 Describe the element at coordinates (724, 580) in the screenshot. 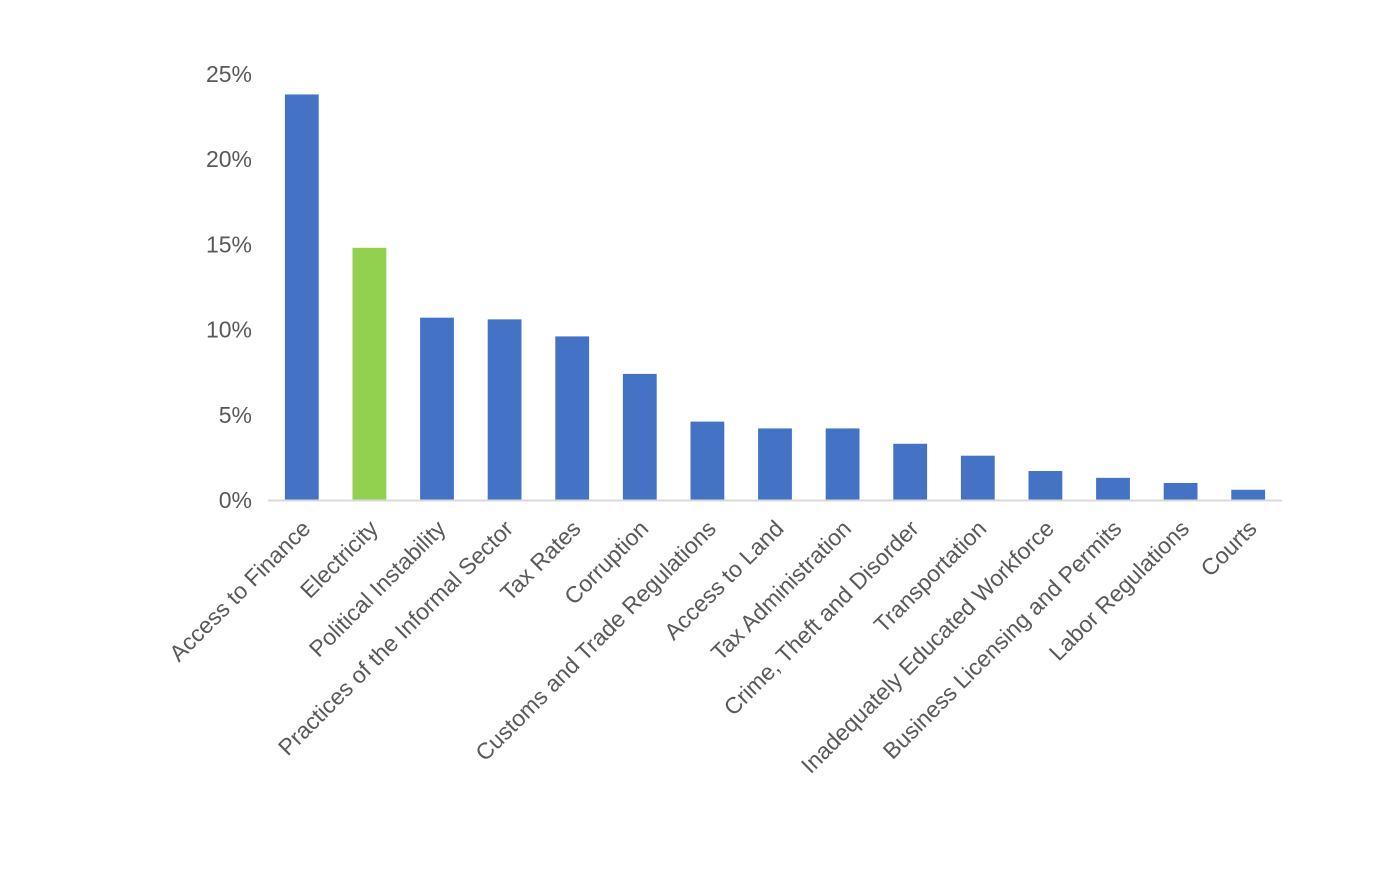

I see `x-tick-label: Access to Land` at that location.